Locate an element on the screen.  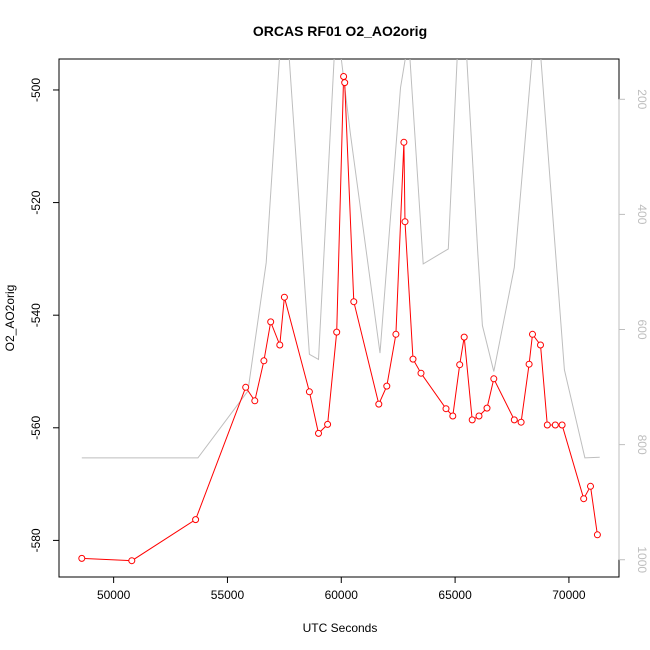
y-tick-label-right: 800 is located at coordinates (642, 445).